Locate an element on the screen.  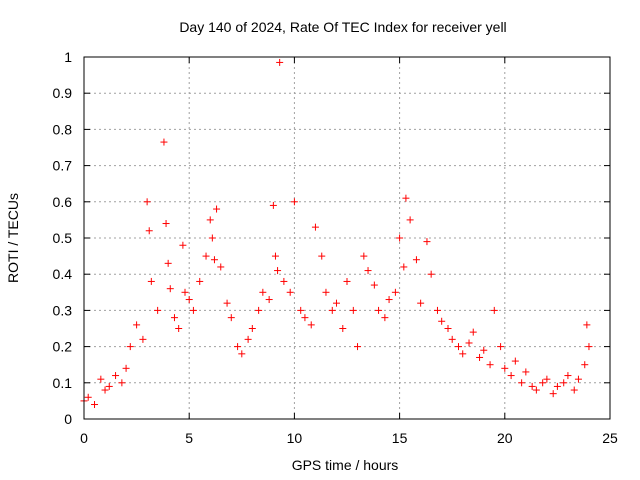
y-tick-label: 0.1 is located at coordinates (63, 383).